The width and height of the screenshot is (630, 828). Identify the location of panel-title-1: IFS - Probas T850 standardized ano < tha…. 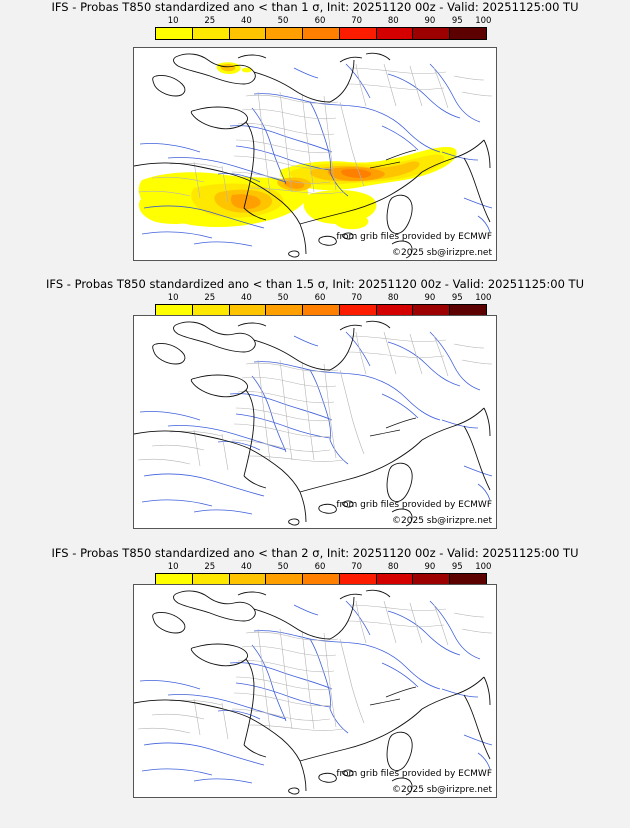
(315, 7).